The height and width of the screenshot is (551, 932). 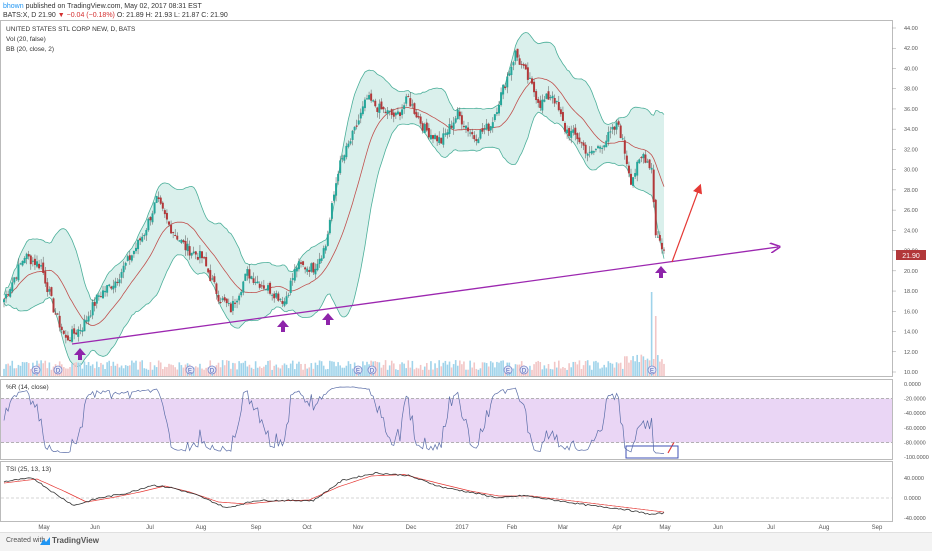 I want to click on tsi-tick-label: 40.0000, so click(x=914, y=479).